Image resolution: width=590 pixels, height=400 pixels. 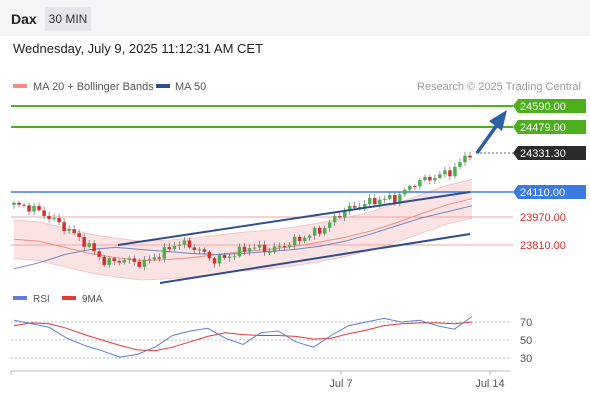 I want to click on legend-swatch-ma20, so click(x=20, y=86).